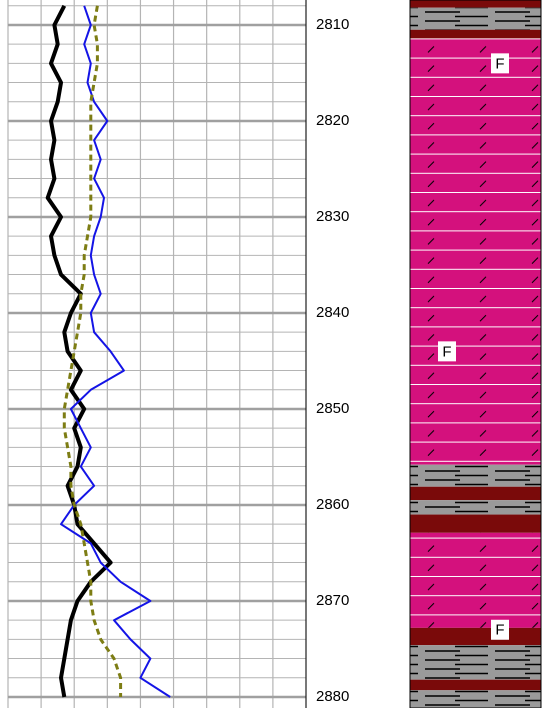  What do you see at coordinates (92, 351) in the screenshot?
I see `log-curve` at bounding box center [92, 351].